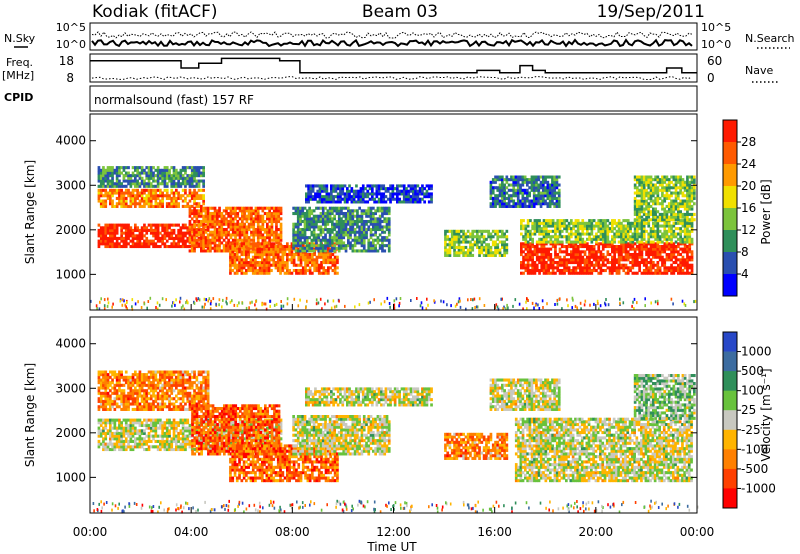 This screenshot has height=554, width=800. I want to click on nave-tick-high: 60, so click(714, 61).